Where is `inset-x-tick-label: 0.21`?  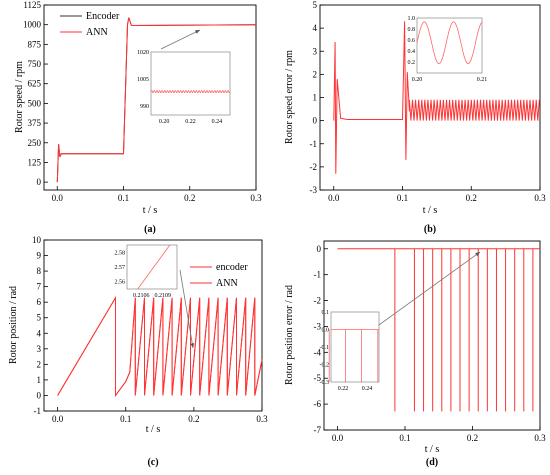 inset-x-tick-label: 0.21 is located at coordinates (482, 80).